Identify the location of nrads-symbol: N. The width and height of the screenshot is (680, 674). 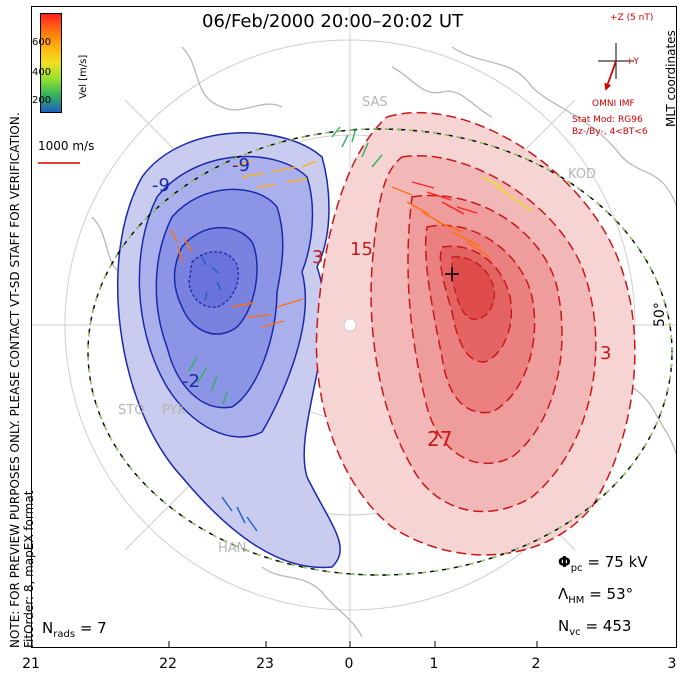
(48, 628).